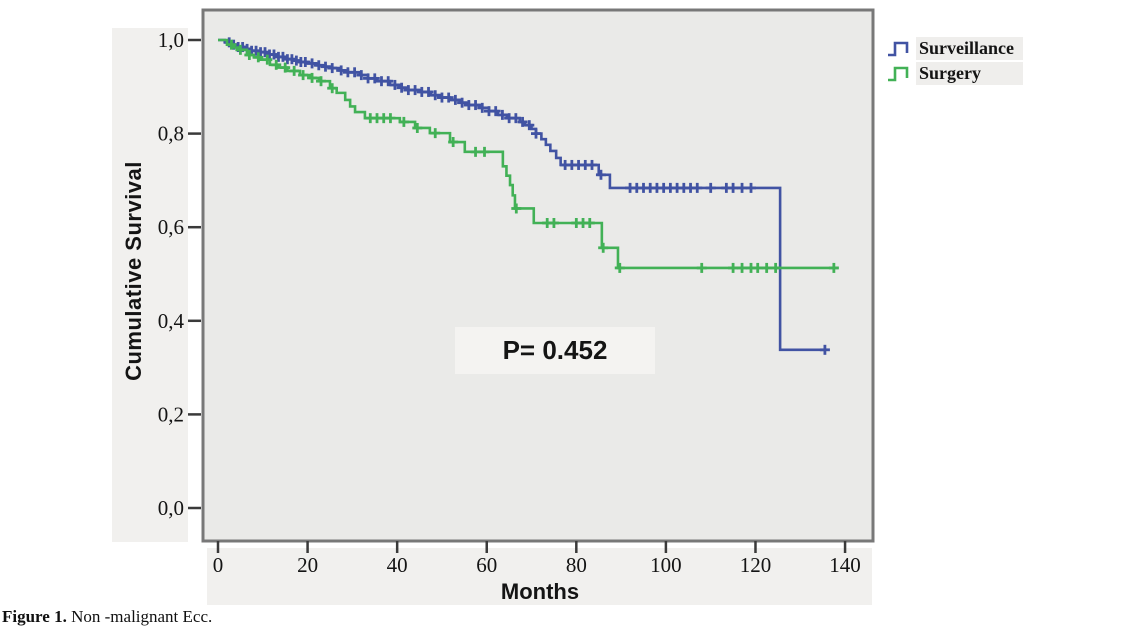  What do you see at coordinates (171, 414) in the screenshot?
I see `svg-text: 0,2` at bounding box center [171, 414].